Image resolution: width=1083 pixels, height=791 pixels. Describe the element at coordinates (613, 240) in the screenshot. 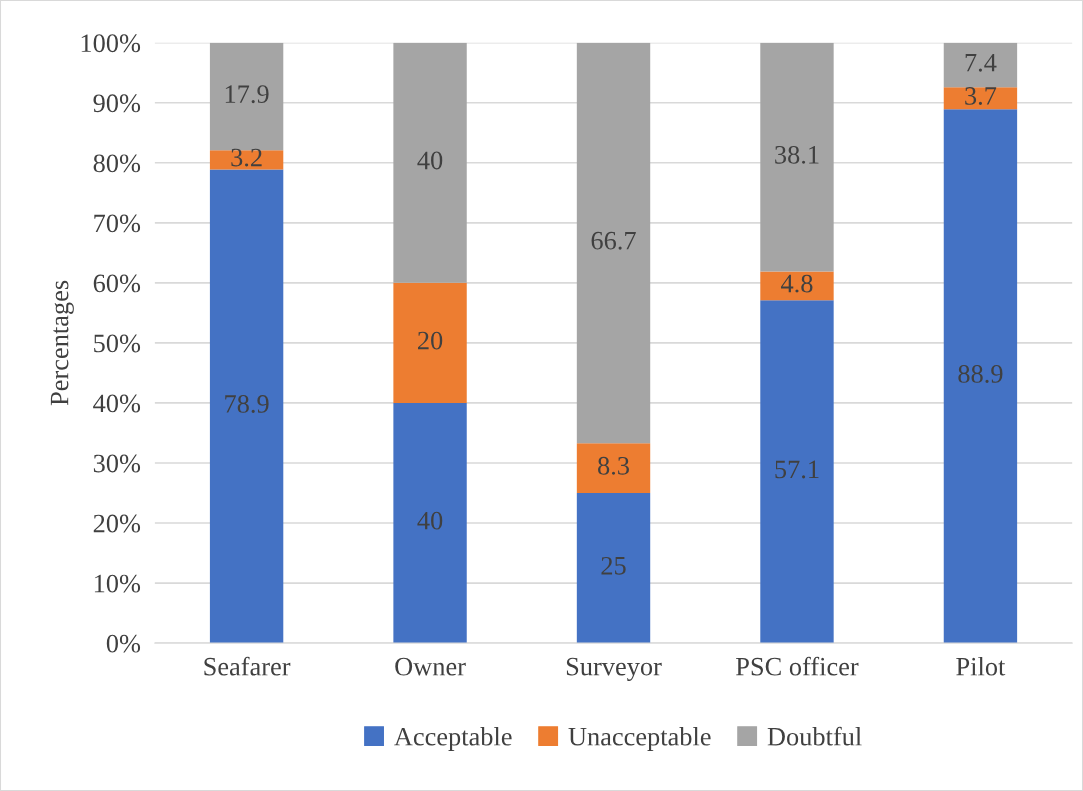

I see `data-label: 66.7` at that location.